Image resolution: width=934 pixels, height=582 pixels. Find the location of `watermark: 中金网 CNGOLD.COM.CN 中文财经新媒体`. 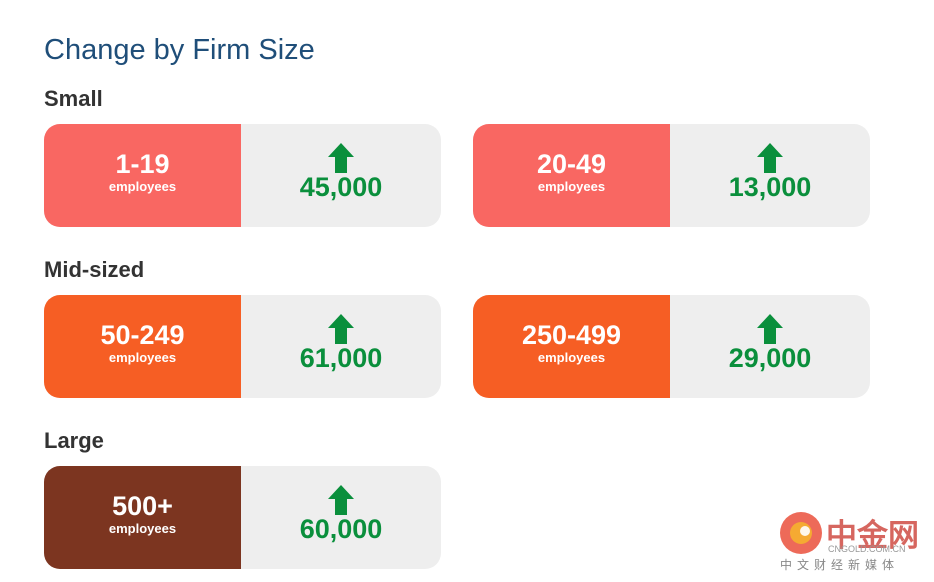

watermark: 中金网 CNGOLD.COM.CN 中文财经新媒体 is located at coordinates (851, 543).